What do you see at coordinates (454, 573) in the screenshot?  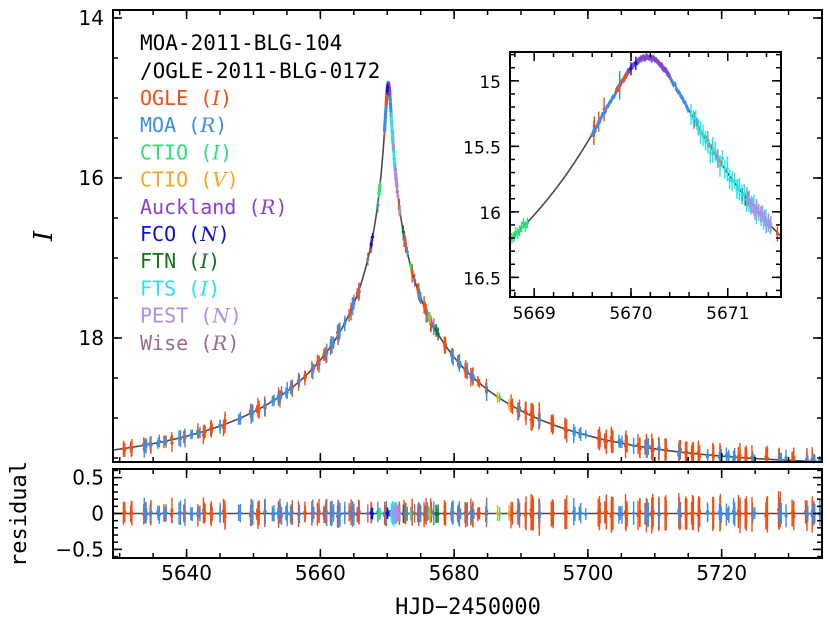 I see `residual-x-tick-label: 5680` at bounding box center [454, 573].